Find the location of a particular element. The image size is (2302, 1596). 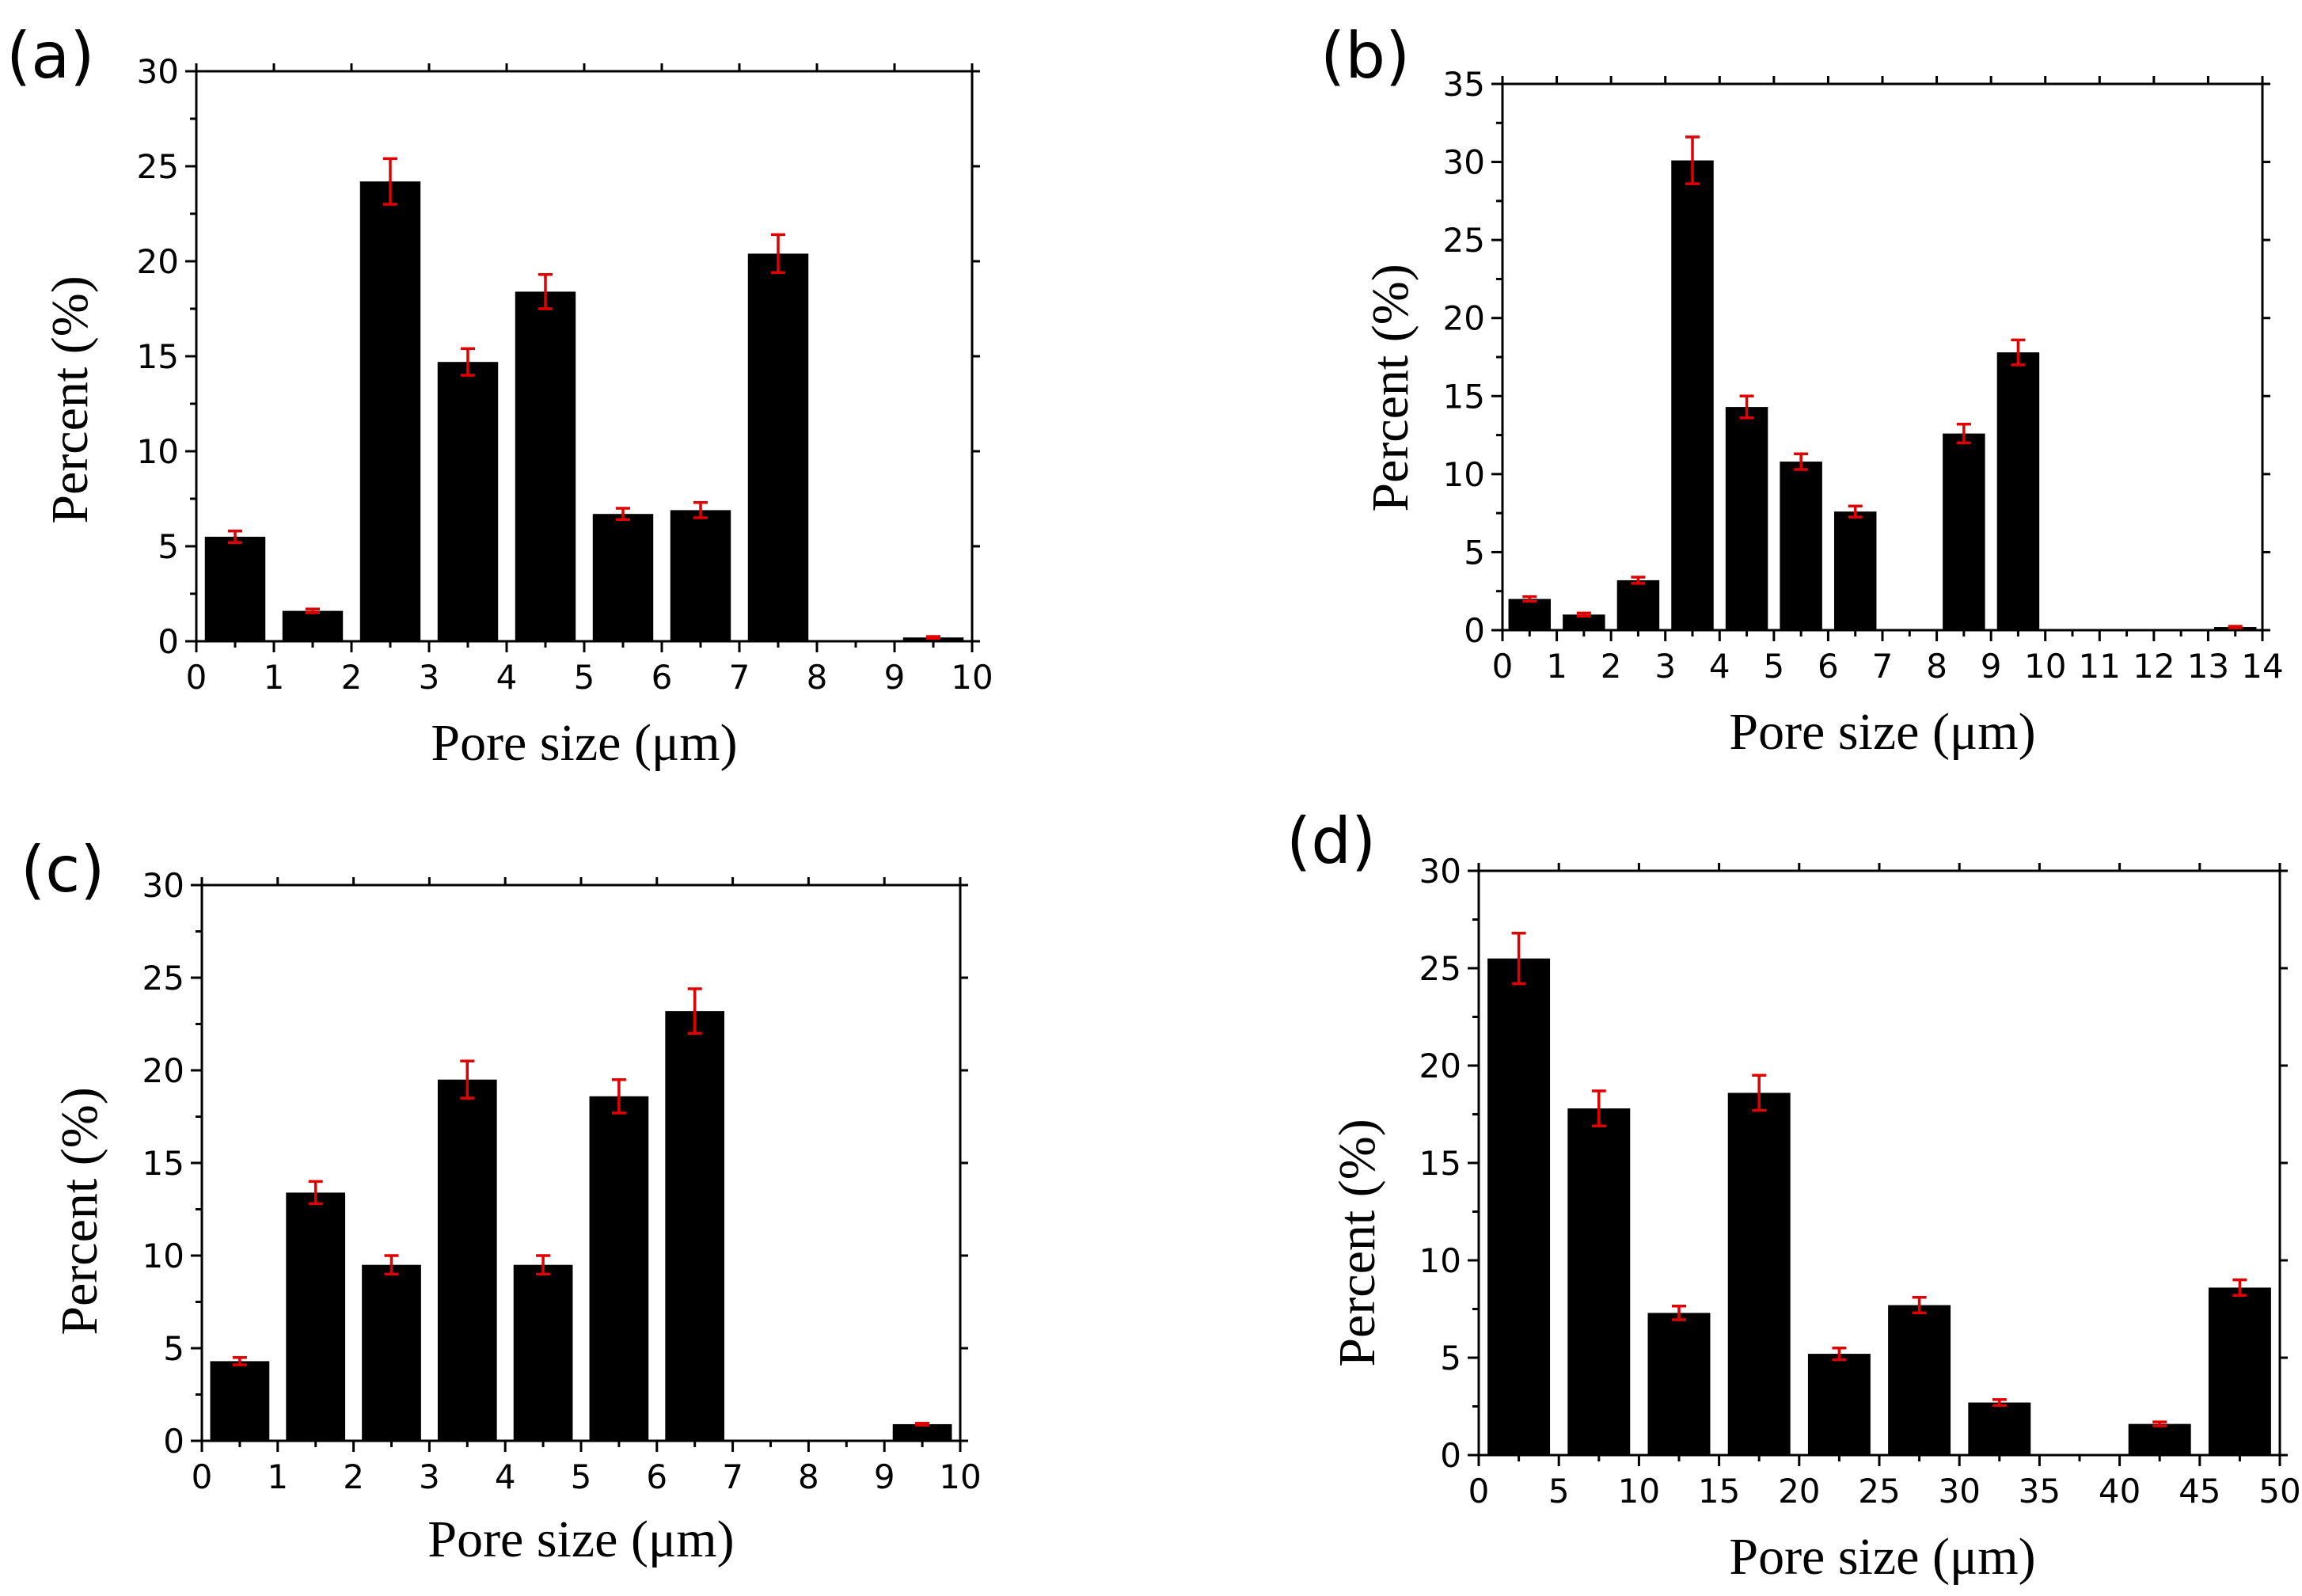

x-tick-label-b-10: 10 is located at coordinates (2045, 666).